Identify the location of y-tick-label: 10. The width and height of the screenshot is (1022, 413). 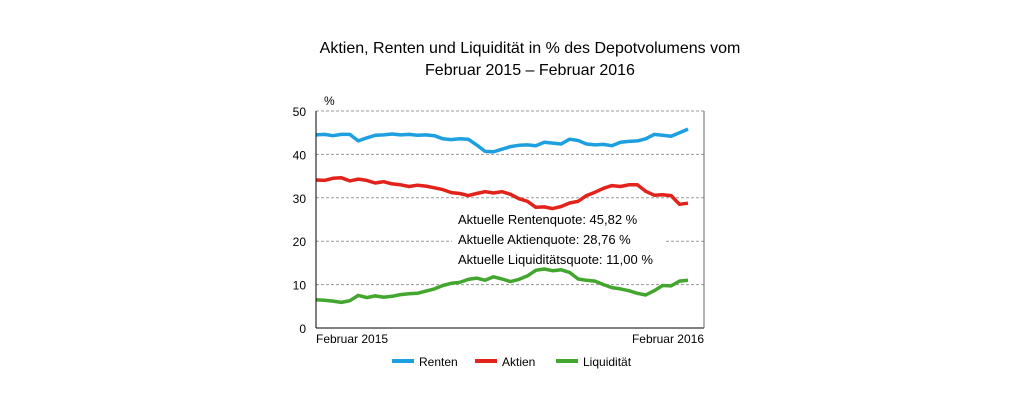
(300, 286).